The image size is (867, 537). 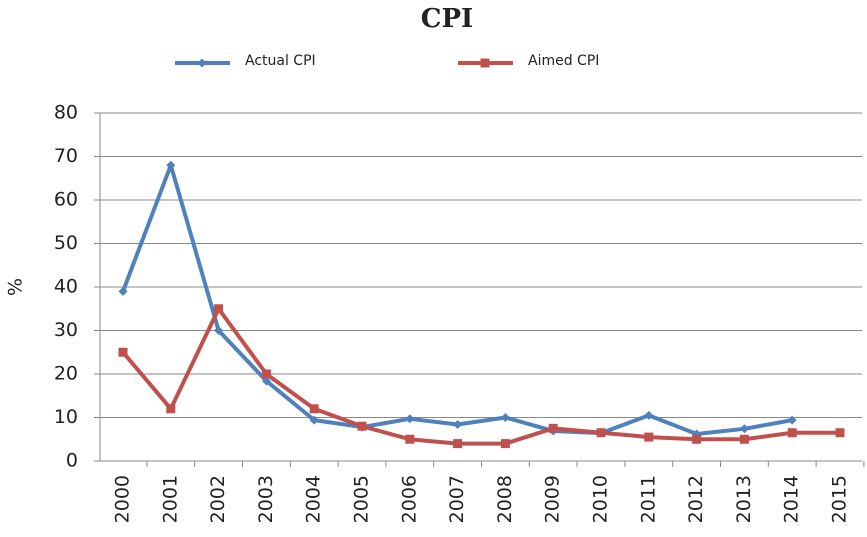 I want to click on x-tick-label: 2013, so click(x=744, y=499).